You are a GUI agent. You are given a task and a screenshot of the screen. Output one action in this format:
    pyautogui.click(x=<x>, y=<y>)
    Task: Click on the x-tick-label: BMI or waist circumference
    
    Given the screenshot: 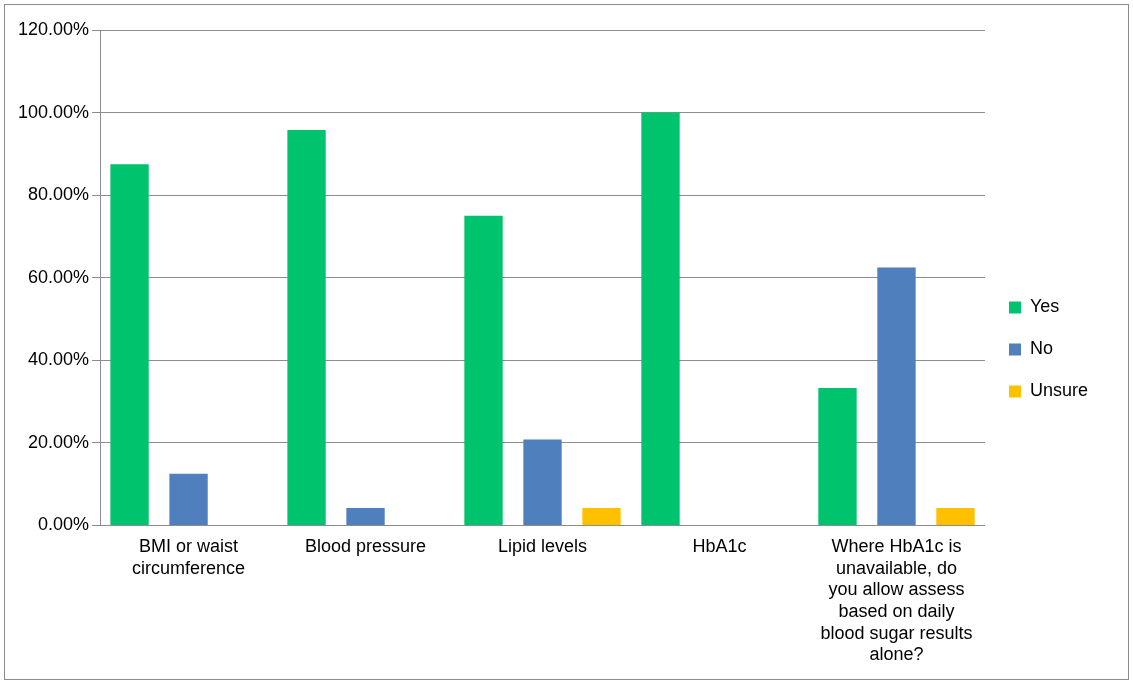 What is the action you would take?
    pyautogui.click(x=189, y=557)
    